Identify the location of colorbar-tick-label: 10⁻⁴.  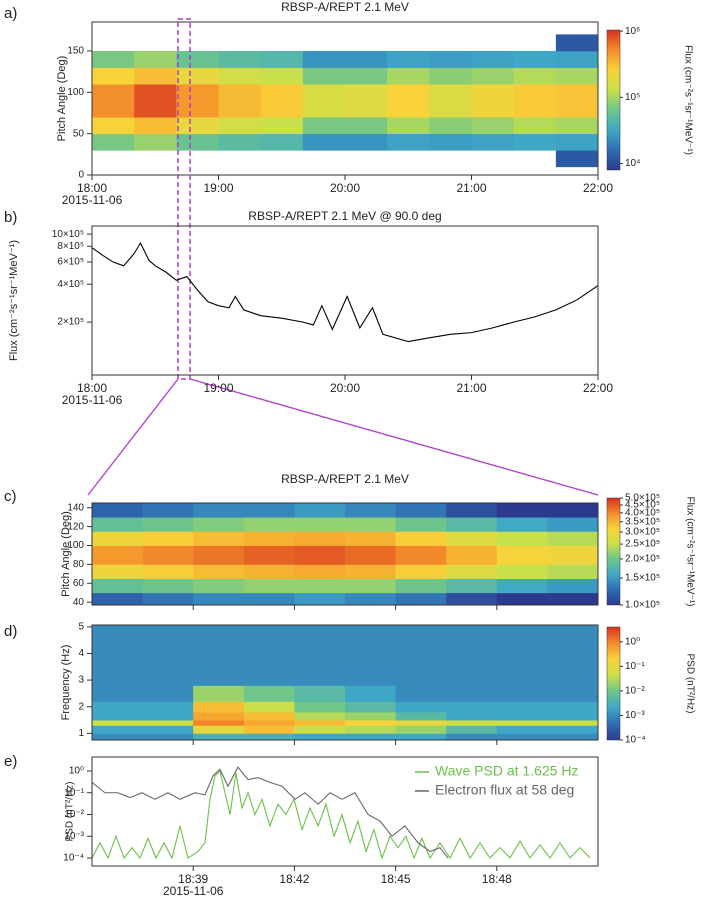
(635, 740).